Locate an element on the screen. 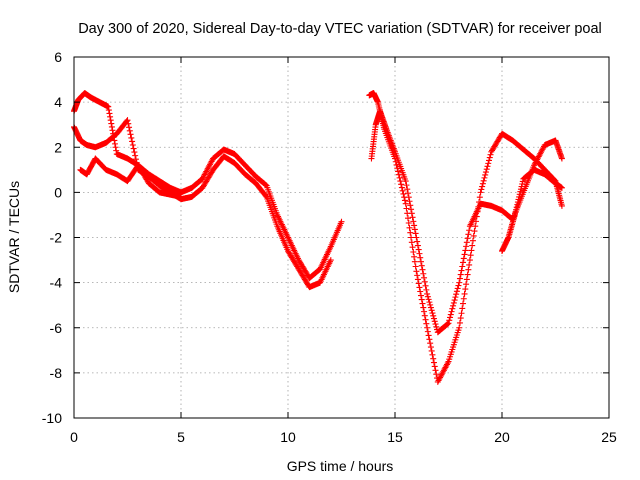 The height and width of the screenshot is (480, 640). x-axis-title: GPS time / hours is located at coordinates (340, 466).